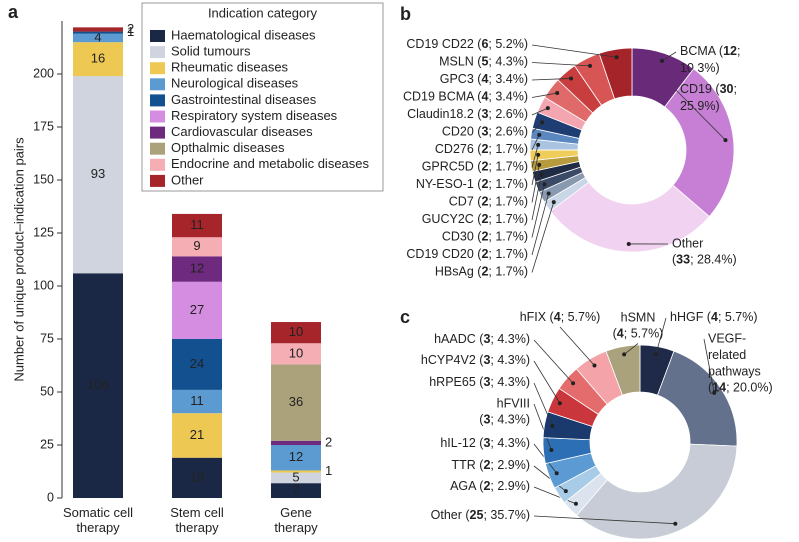  What do you see at coordinates (43, 126) in the screenshot?
I see `y-tick-label: 175` at bounding box center [43, 126].